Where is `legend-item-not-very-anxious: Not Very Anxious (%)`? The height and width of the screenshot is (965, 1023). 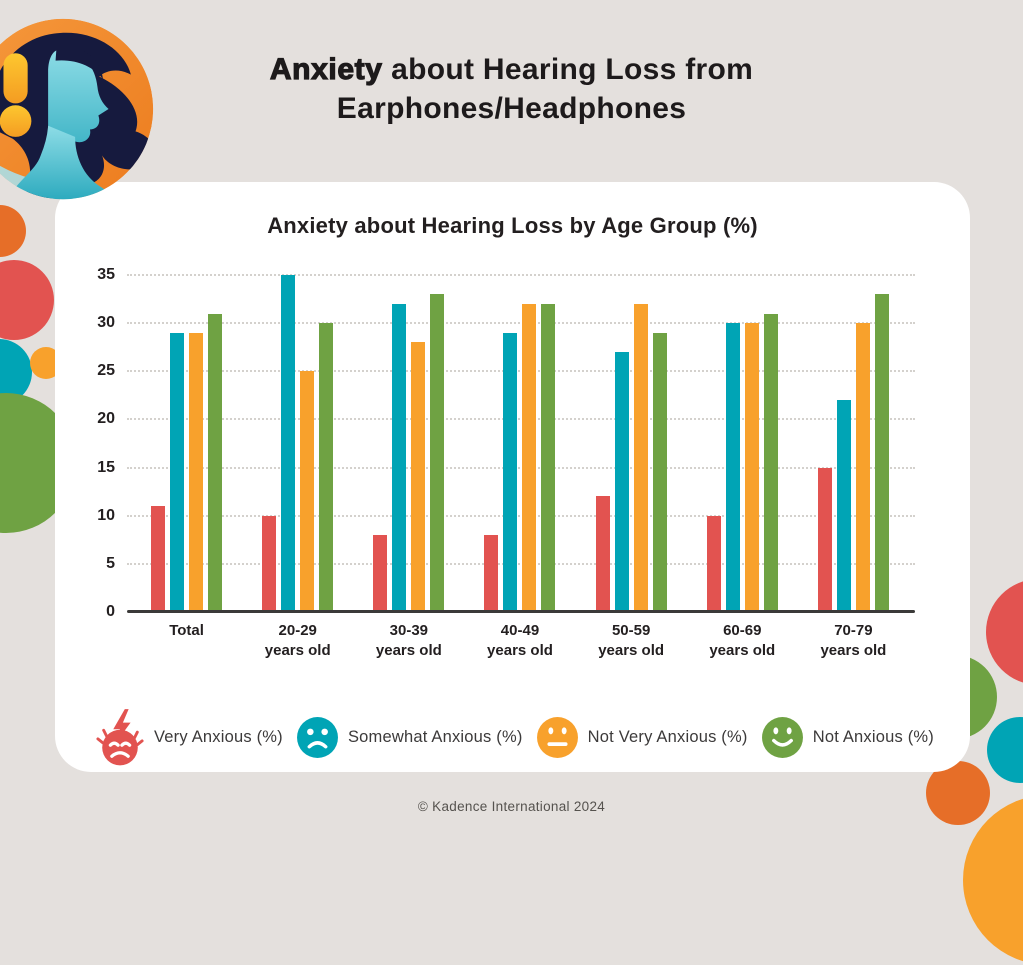 legend-item-not-very-anxious: Not Very Anxious (%) is located at coordinates (642, 737).